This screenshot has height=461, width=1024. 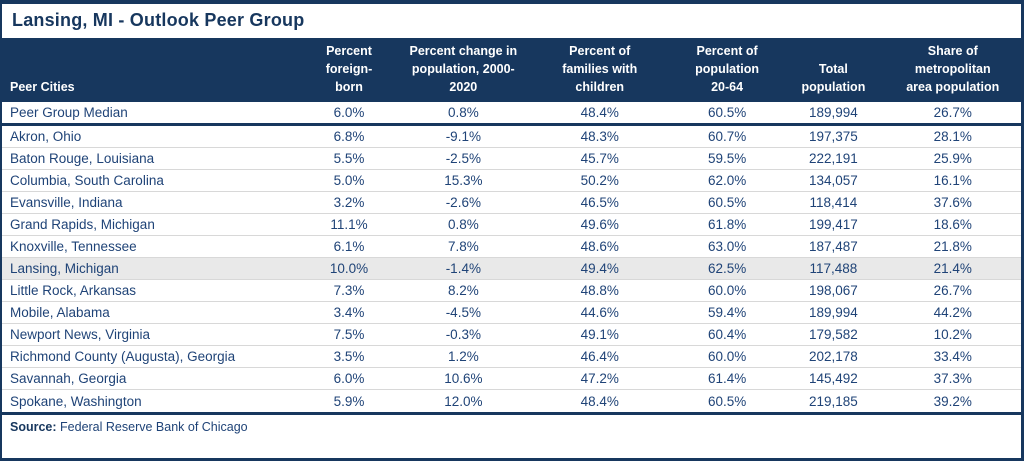 I want to click on value-cell: 179,582, so click(x=833, y=334).